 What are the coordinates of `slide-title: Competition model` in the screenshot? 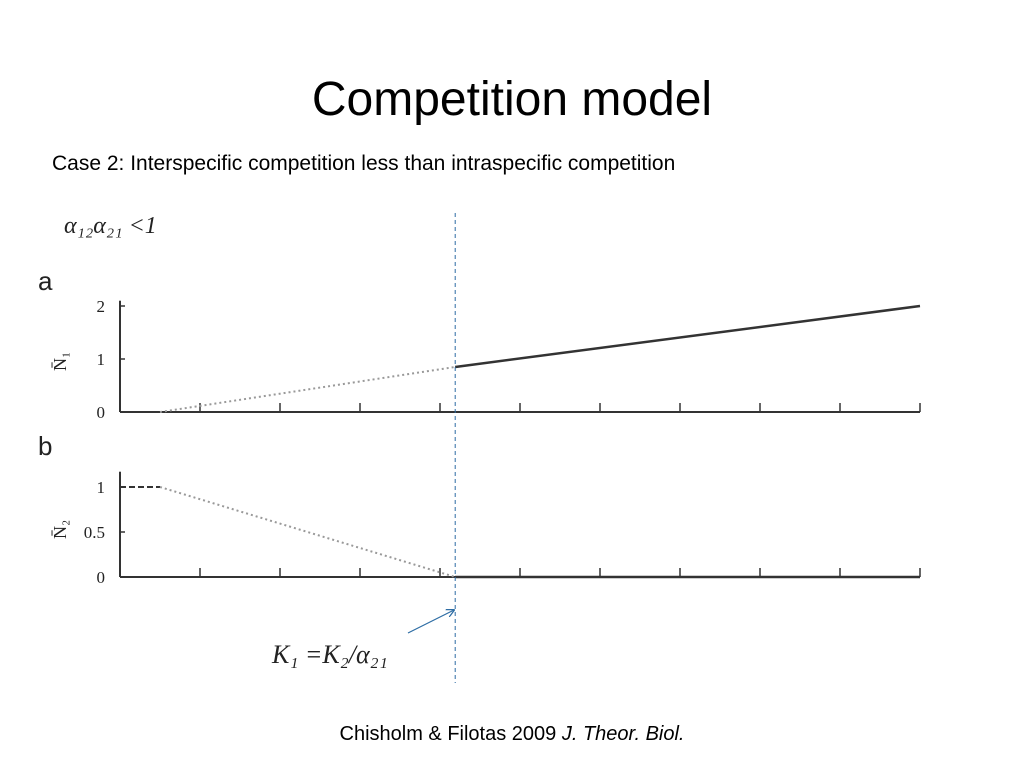 It's located at (512, 99).